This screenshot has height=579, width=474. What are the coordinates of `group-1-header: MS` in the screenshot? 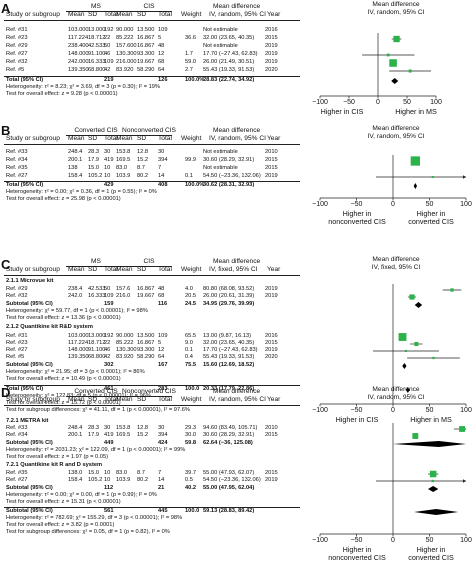 It's located at (96, 261).